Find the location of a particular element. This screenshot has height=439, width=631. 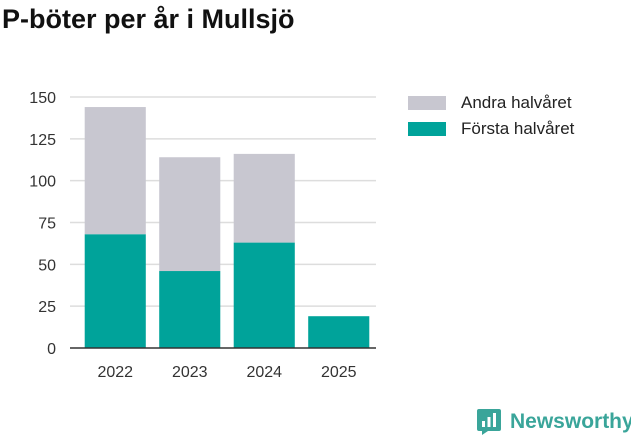

bar-2022-forsta is located at coordinates (115, 291).